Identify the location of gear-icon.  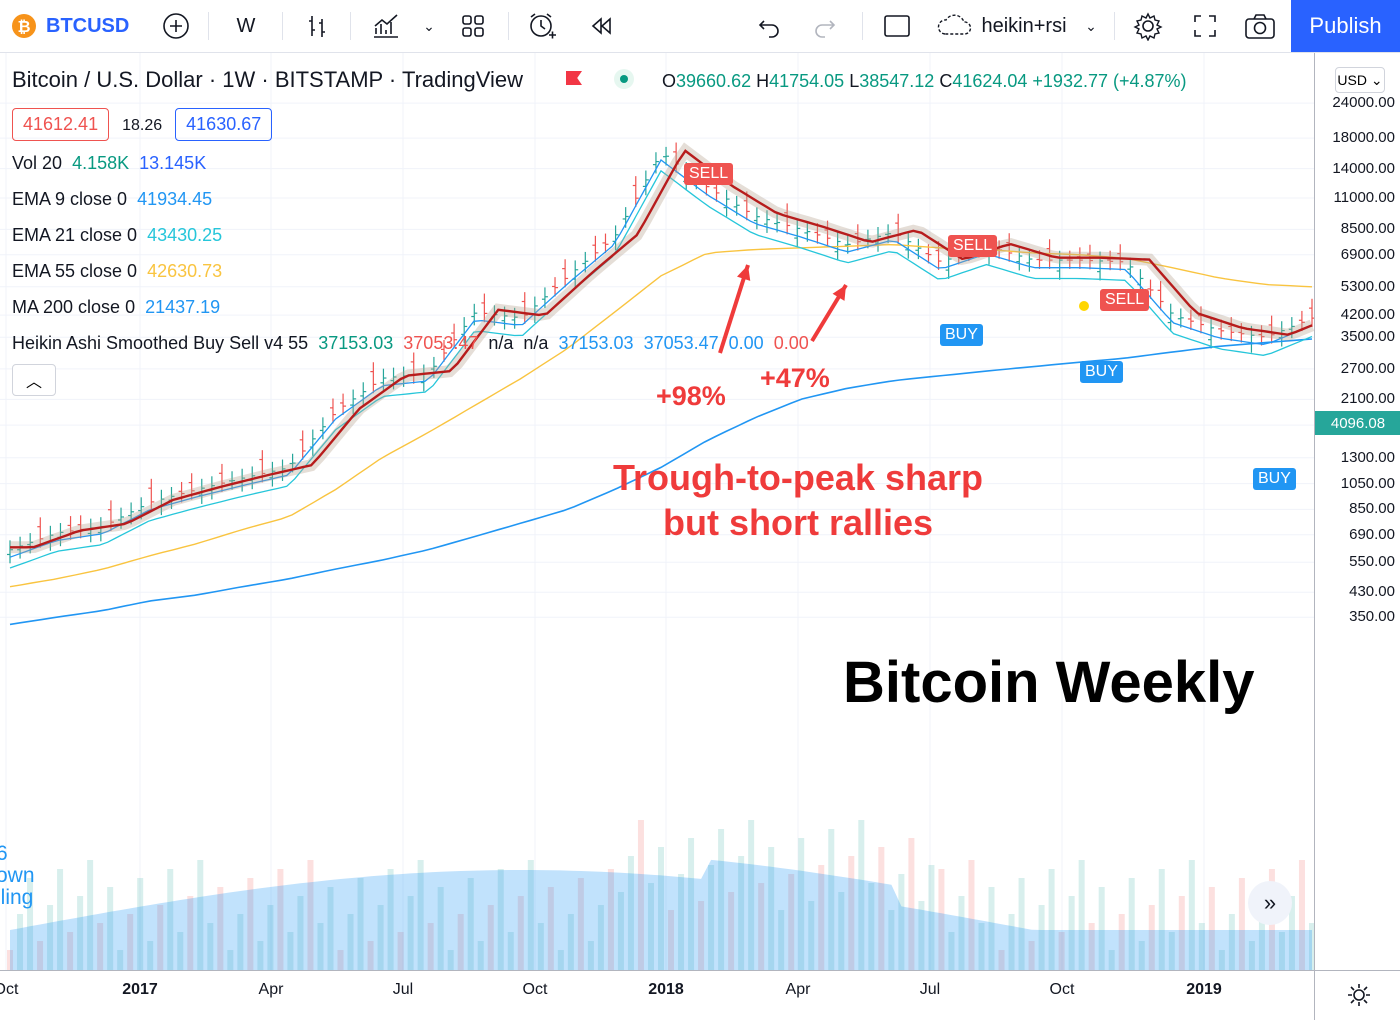
(1148, 26).